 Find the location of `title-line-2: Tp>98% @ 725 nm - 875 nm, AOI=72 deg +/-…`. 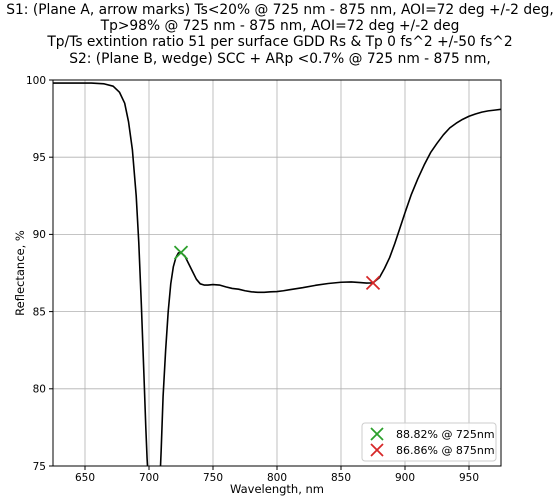

title-line-2: Tp>98% @ 725 nm - 875 nm, AOI=72 deg +/-… is located at coordinates (280, 26).